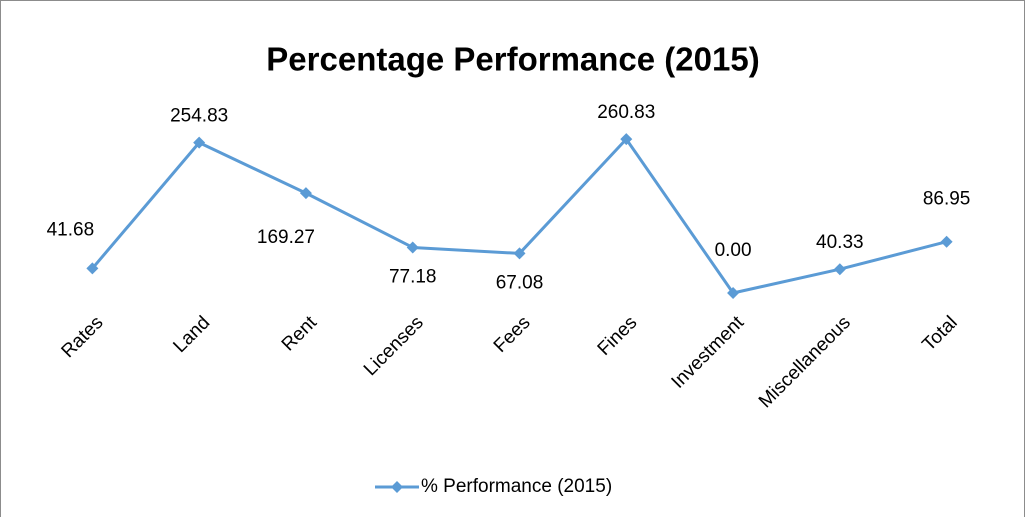  I want to click on data-label: 67.08, so click(520, 282).